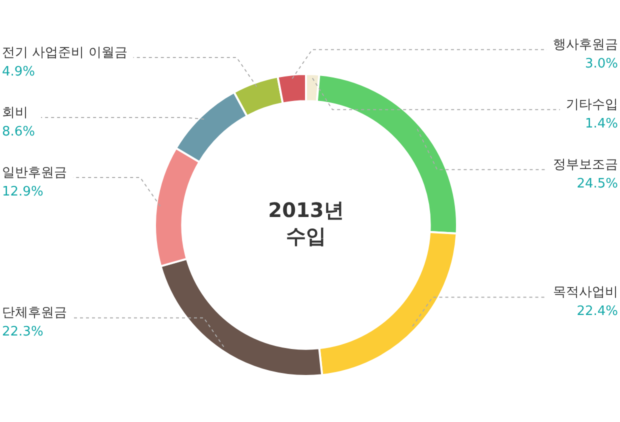  What do you see at coordinates (601, 64) in the screenshot?
I see `data-label: 3.0%` at bounding box center [601, 64].